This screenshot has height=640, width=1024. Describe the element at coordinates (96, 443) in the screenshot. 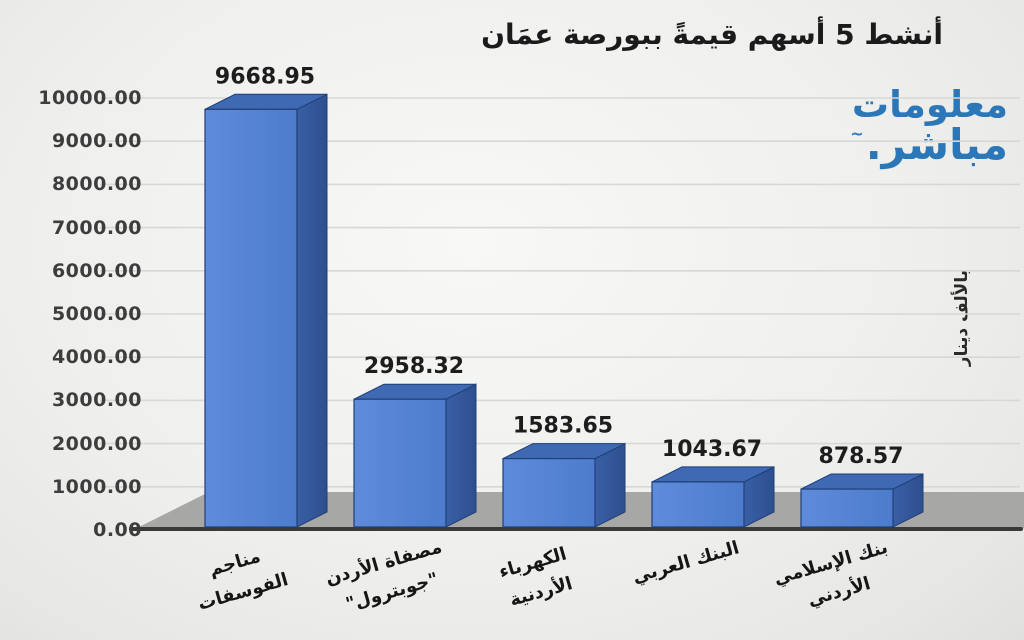

I see `y-tick-label: 2000.00` at that location.